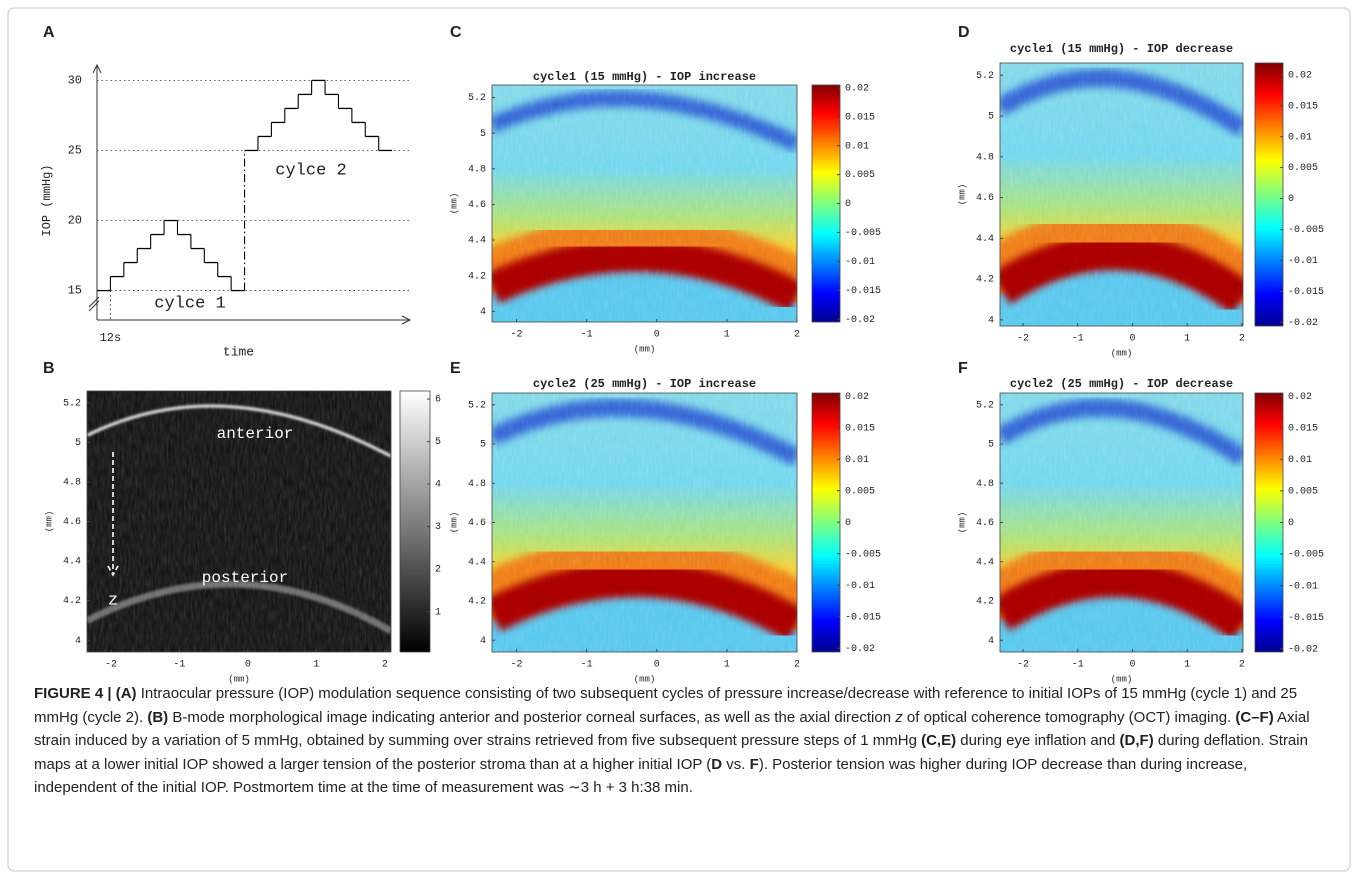 This screenshot has height=879, width=1358. I want to click on caption-ref: F, so click(754, 764).